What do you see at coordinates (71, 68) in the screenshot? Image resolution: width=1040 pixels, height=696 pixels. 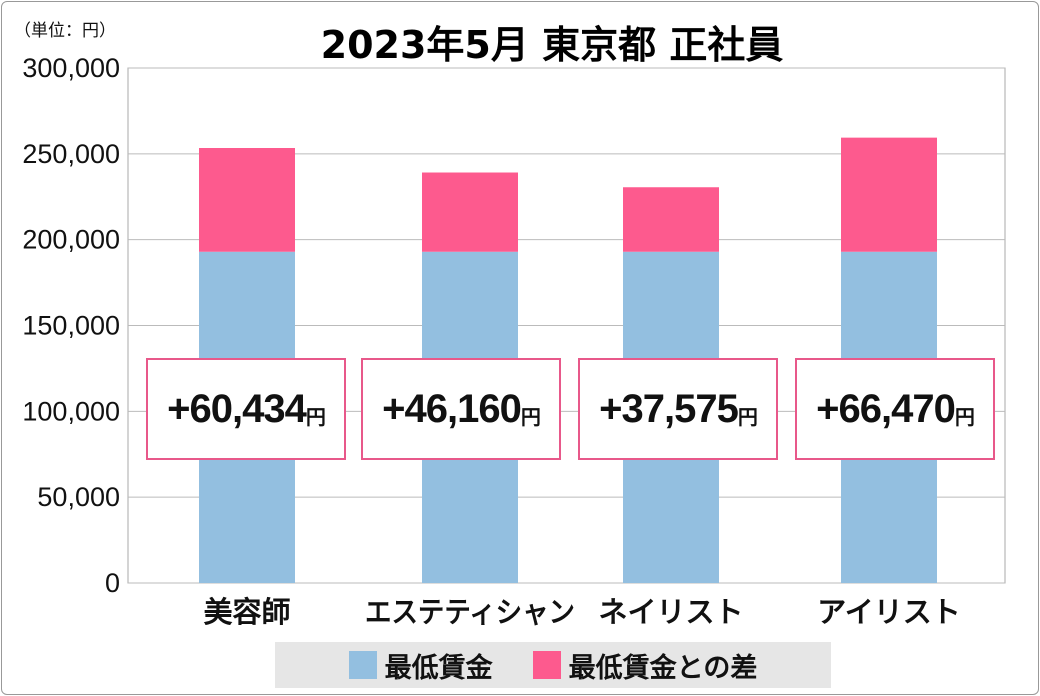 I see `y-tick-label: 300,000` at bounding box center [71, 68].